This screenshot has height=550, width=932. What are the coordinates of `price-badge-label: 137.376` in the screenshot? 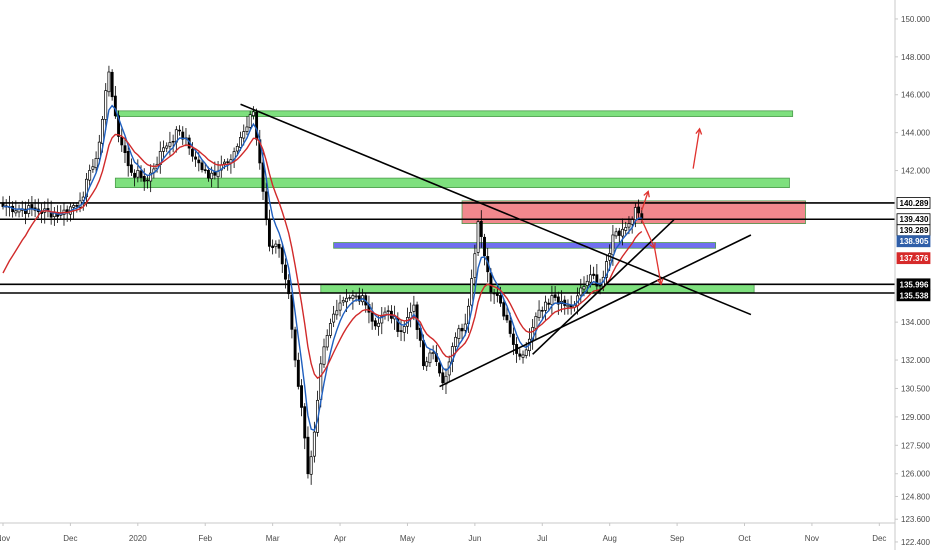 It's located at (914, 258).